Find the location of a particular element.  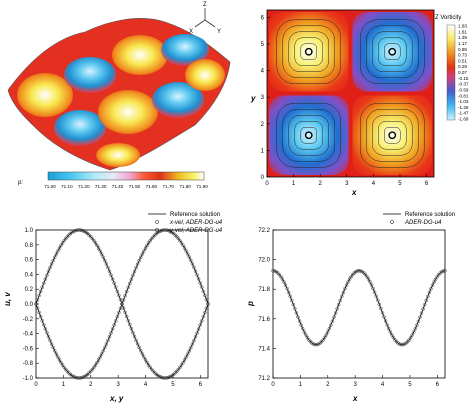

y-tick-label: 0.8 is located at coordinates (29, 246).